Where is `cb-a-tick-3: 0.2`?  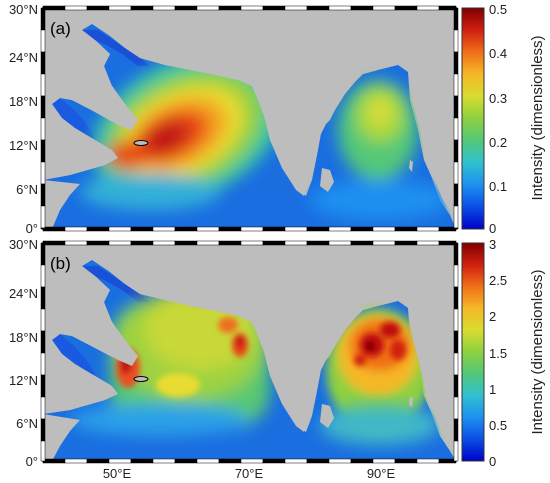
cb-a-tick-3: 0.2 is located at coordinates (498, 142).